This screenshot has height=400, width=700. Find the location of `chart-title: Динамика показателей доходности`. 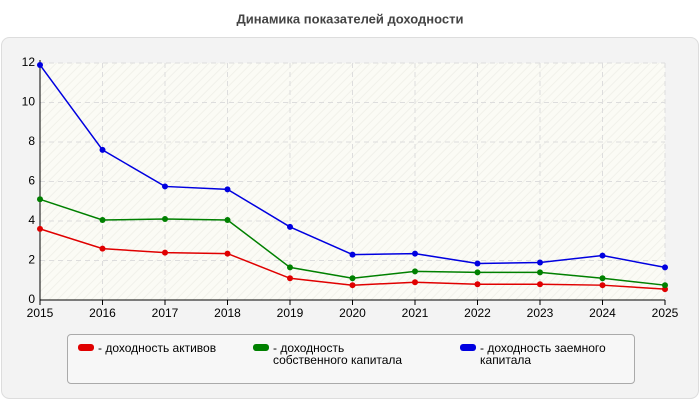

chart-title: Динамика показателей доходности is located at coordinates (349, 18).